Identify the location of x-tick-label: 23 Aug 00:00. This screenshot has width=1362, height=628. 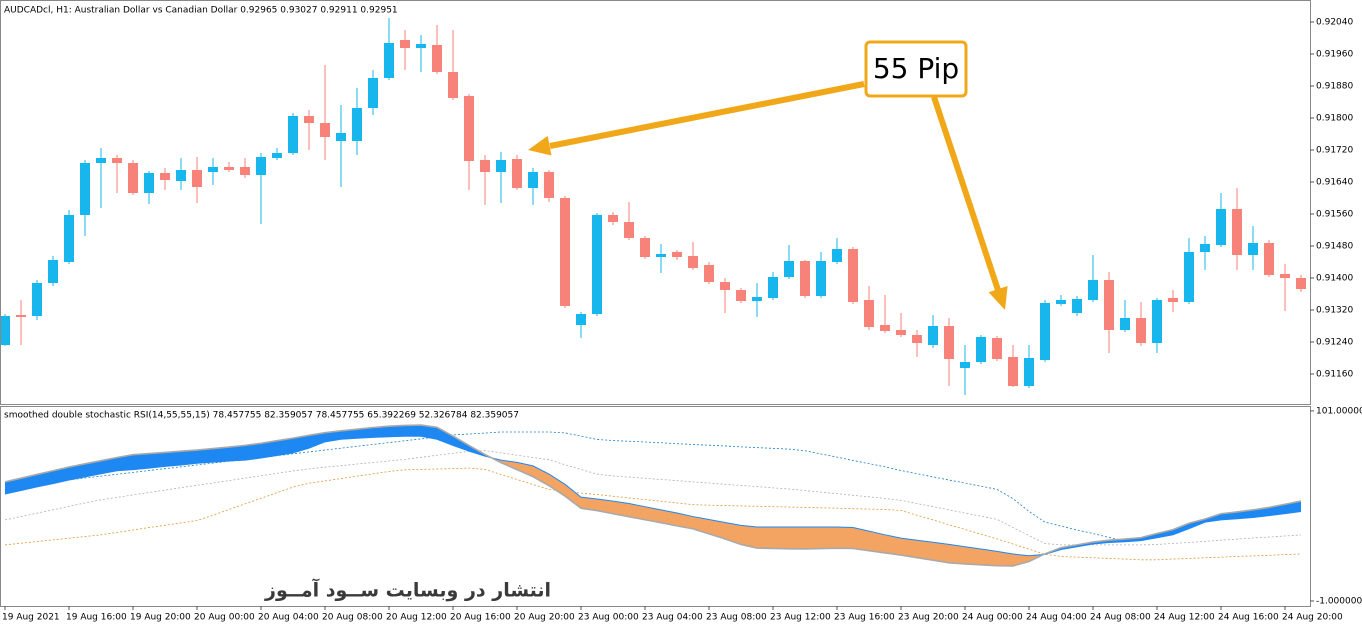
(608, 618).